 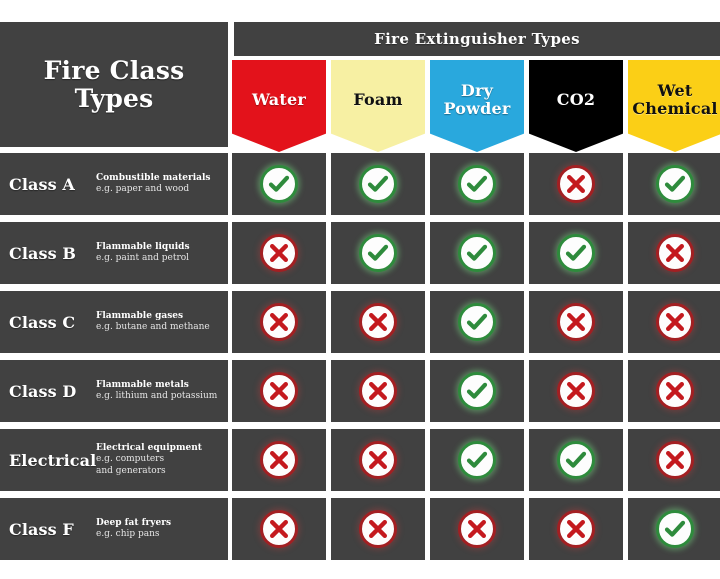 What do you see at coordinates (143, 246) in the screenshot?
I see `class-description-title: Flammable liquids` at bounding box center [143, 246].